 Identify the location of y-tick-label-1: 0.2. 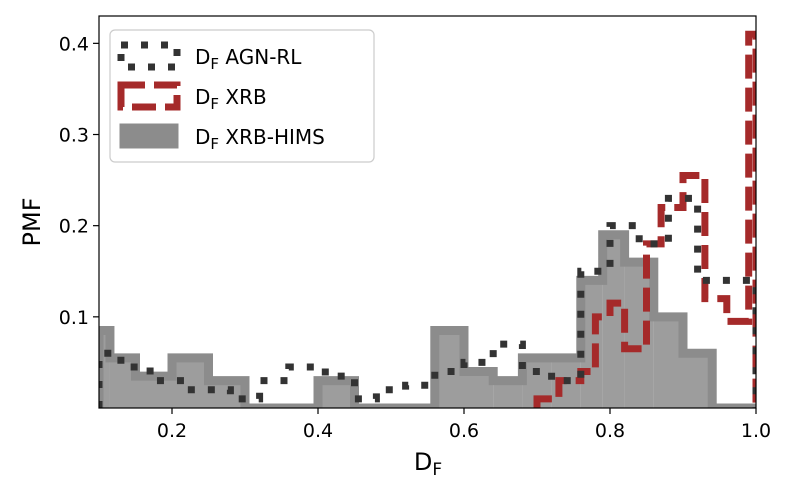
(74, 227).